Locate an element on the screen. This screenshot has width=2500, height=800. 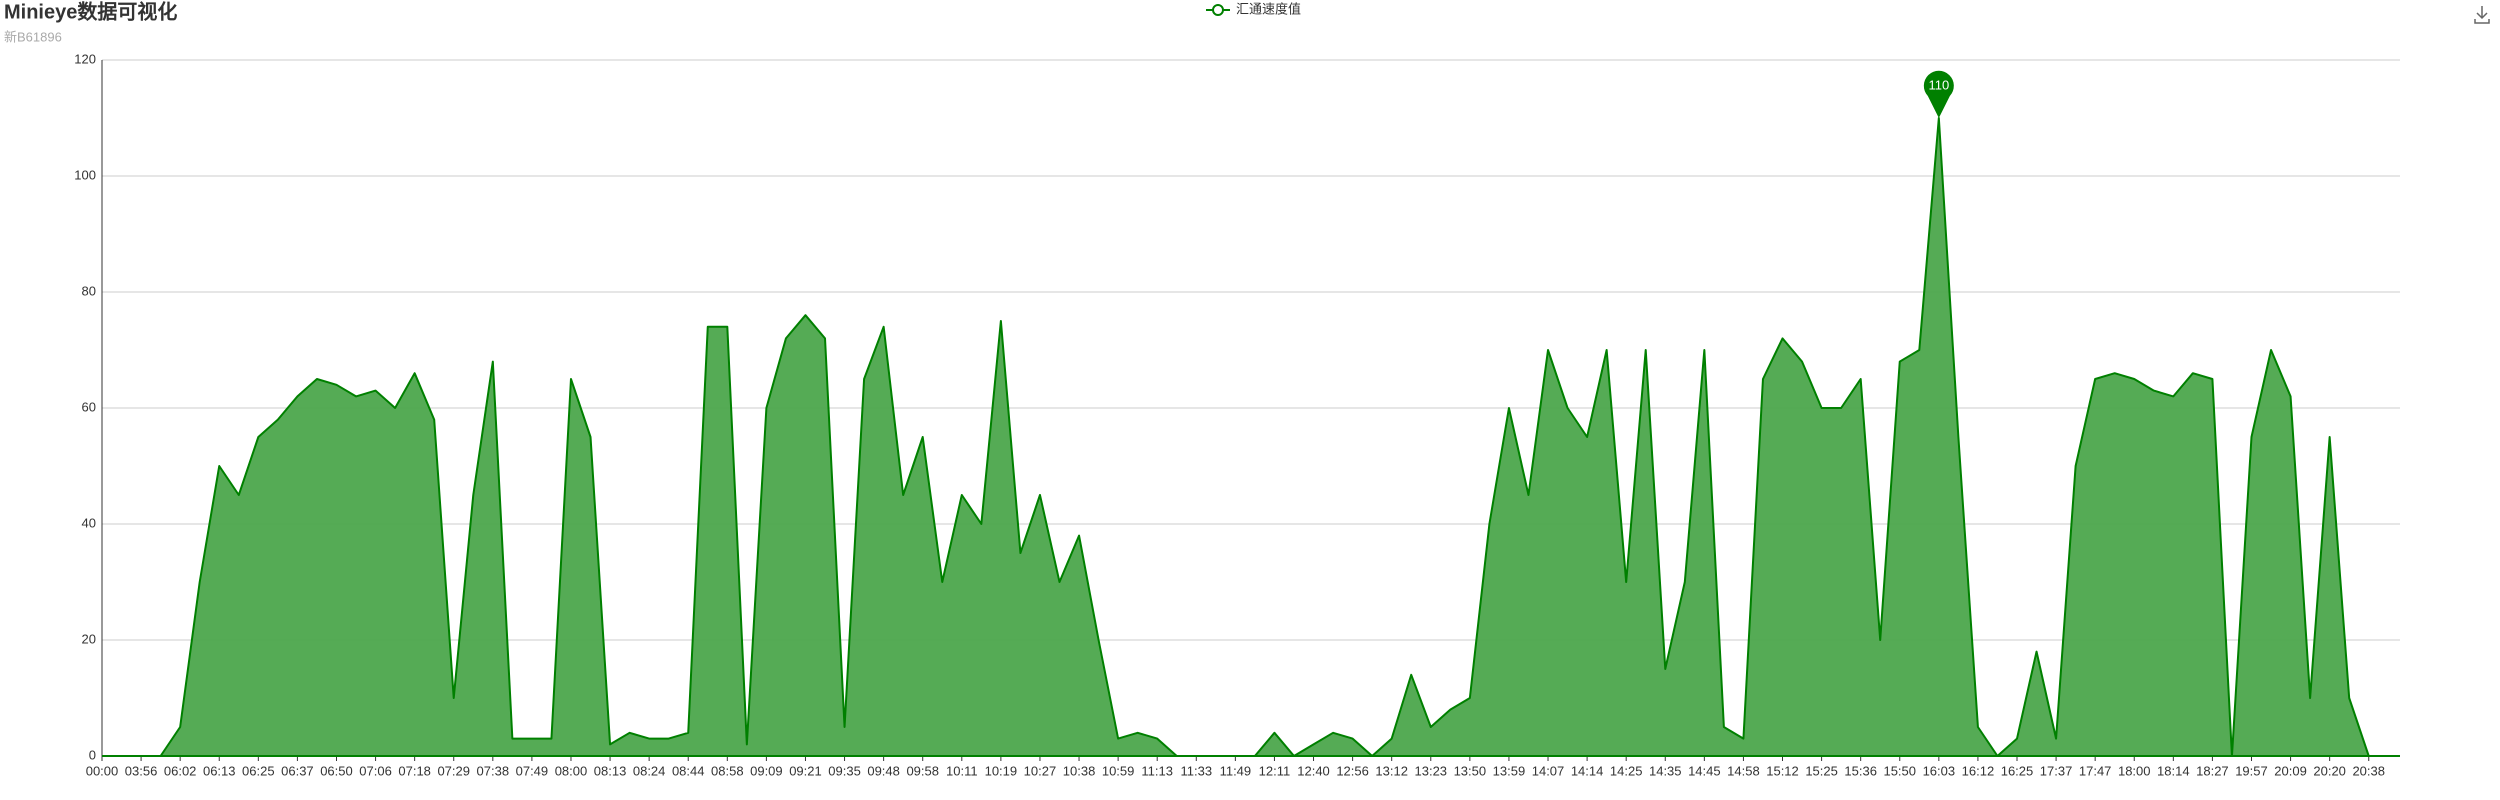
x-tick-label: 11:13 is located at coordinates (1157, 770).